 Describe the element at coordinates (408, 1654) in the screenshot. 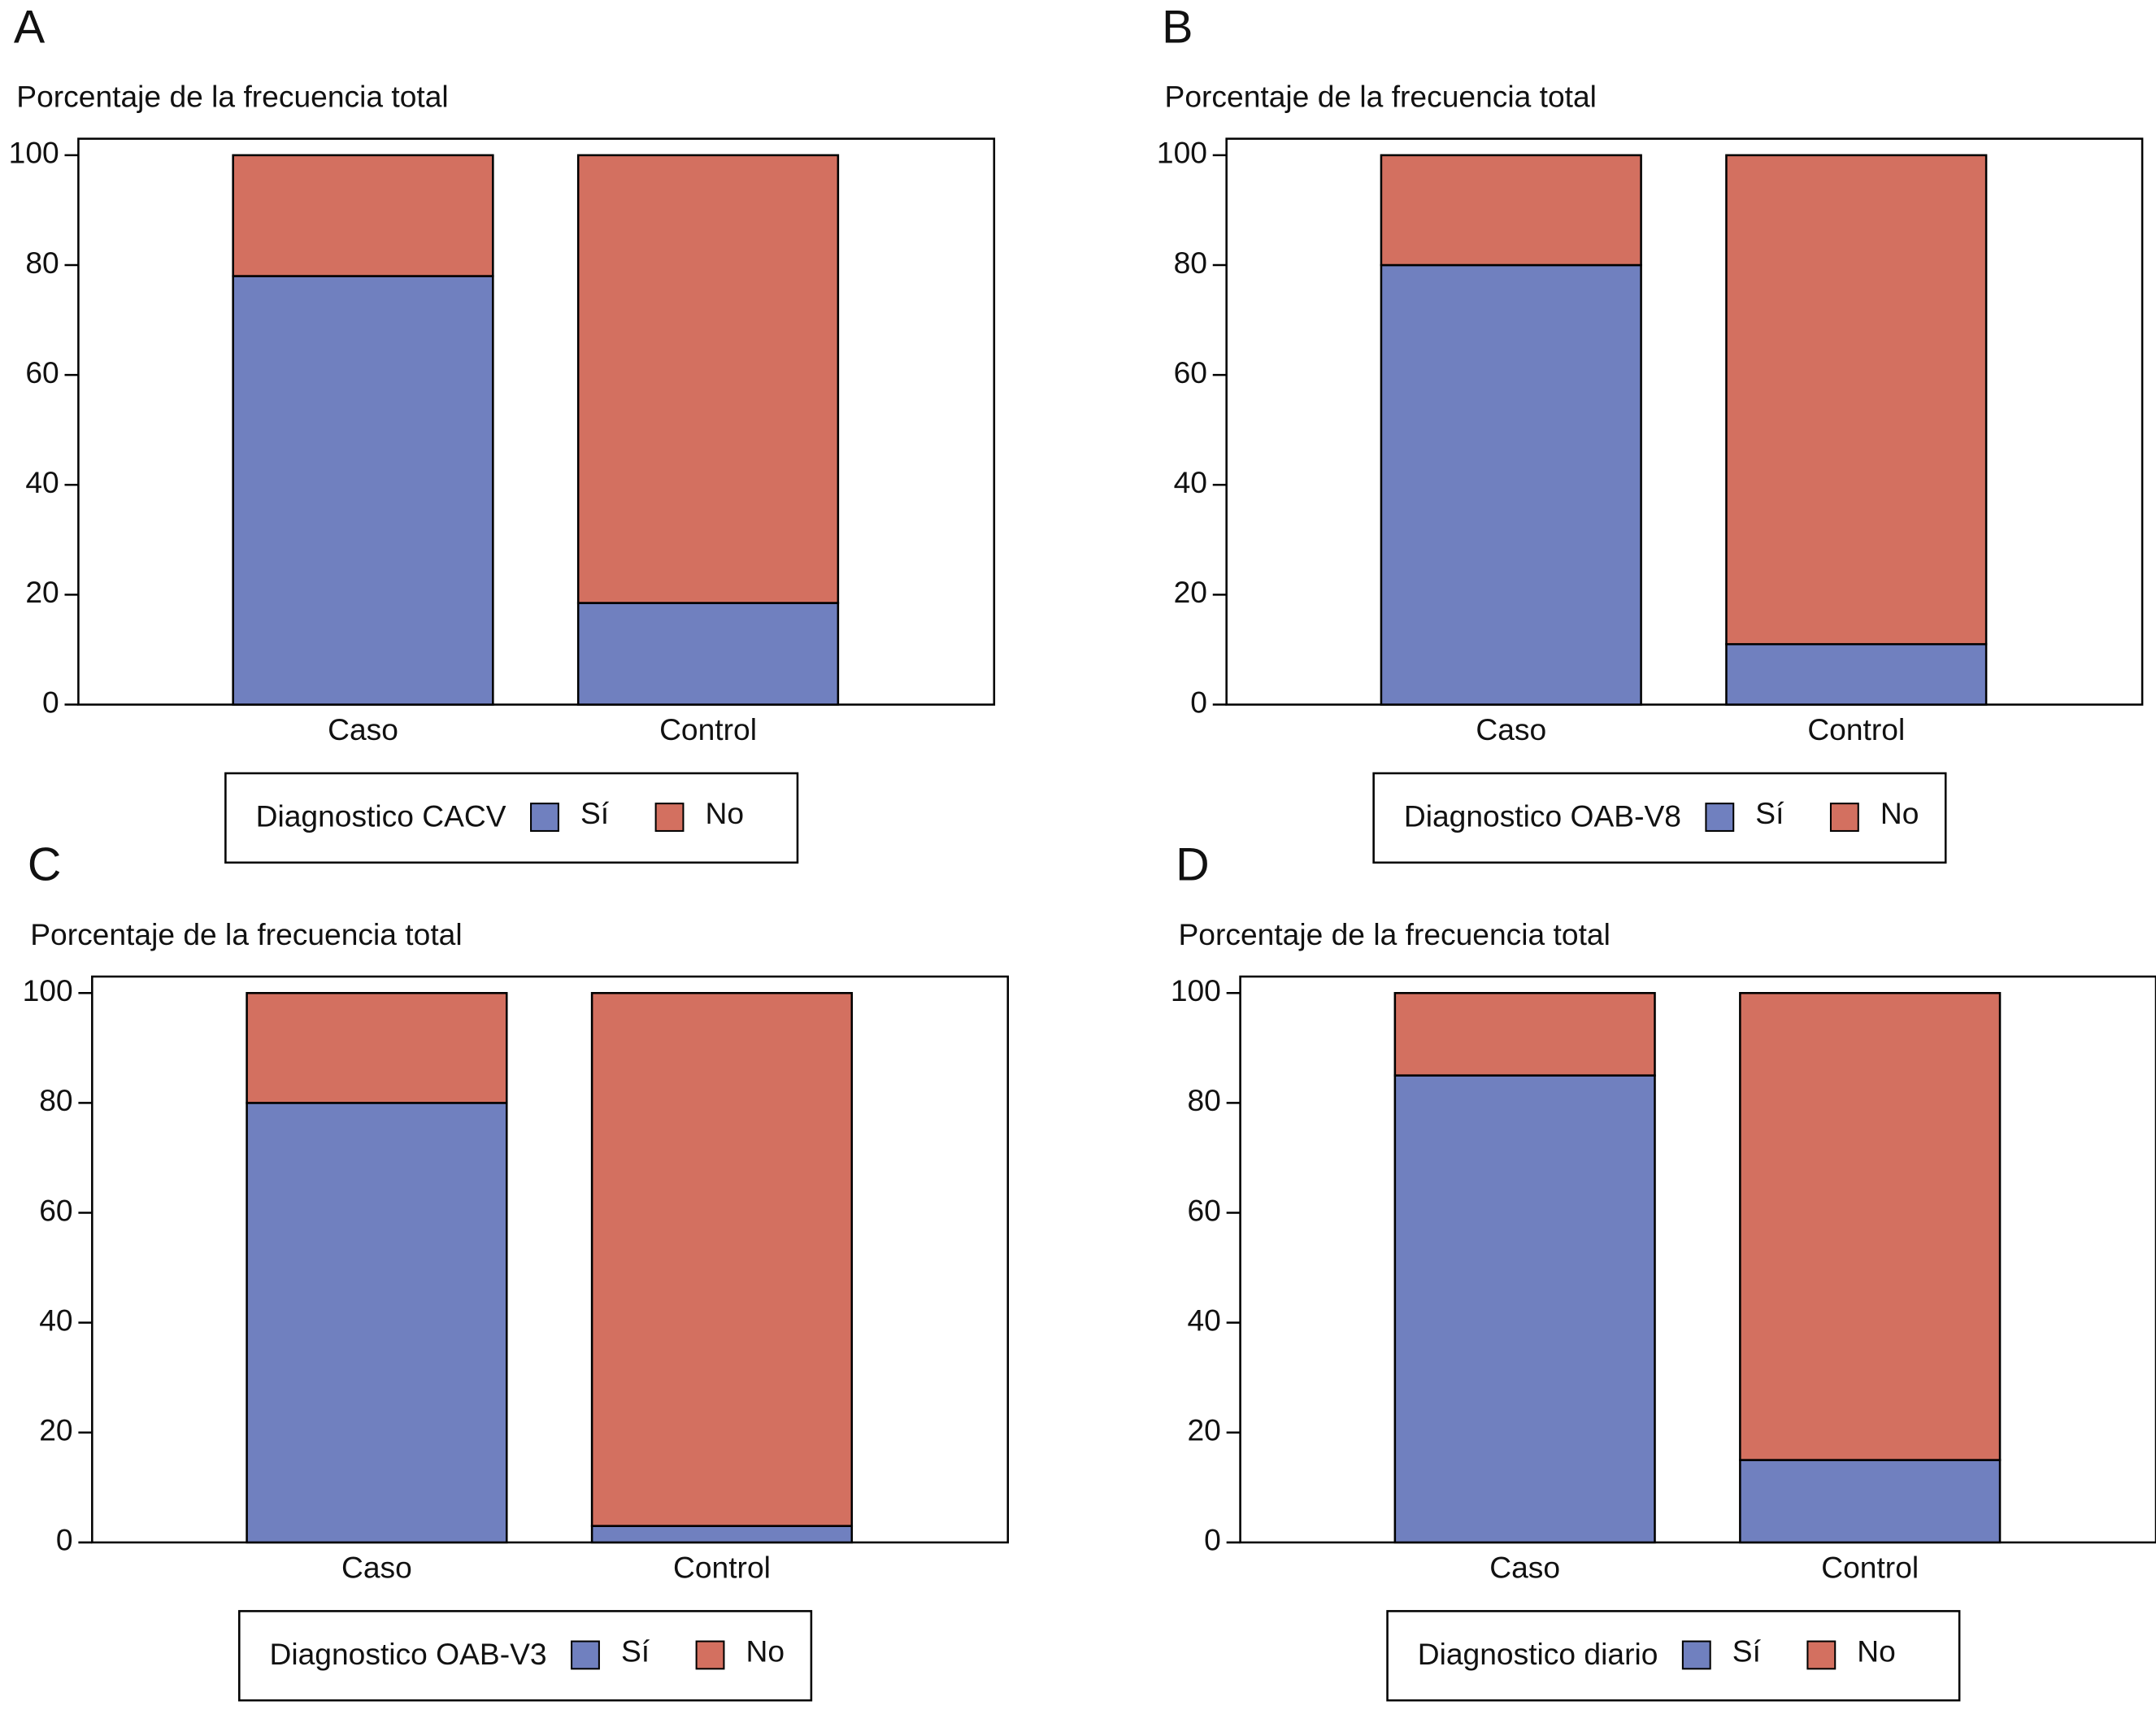

I see `legend-title: Diagnostico OAB-V3` at that location.